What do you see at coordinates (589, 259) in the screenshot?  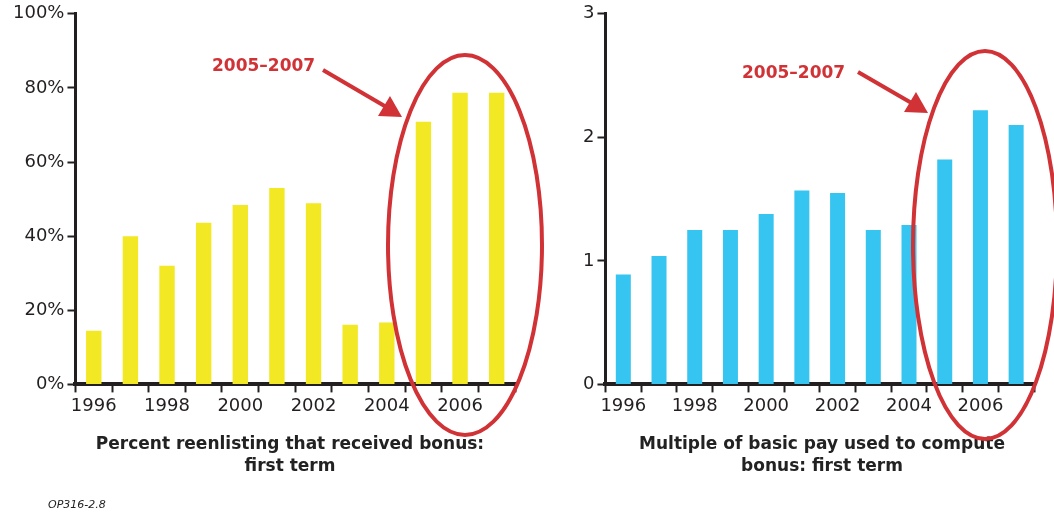 I see `y-tick-label: 1` at bounding box center [589, 259].